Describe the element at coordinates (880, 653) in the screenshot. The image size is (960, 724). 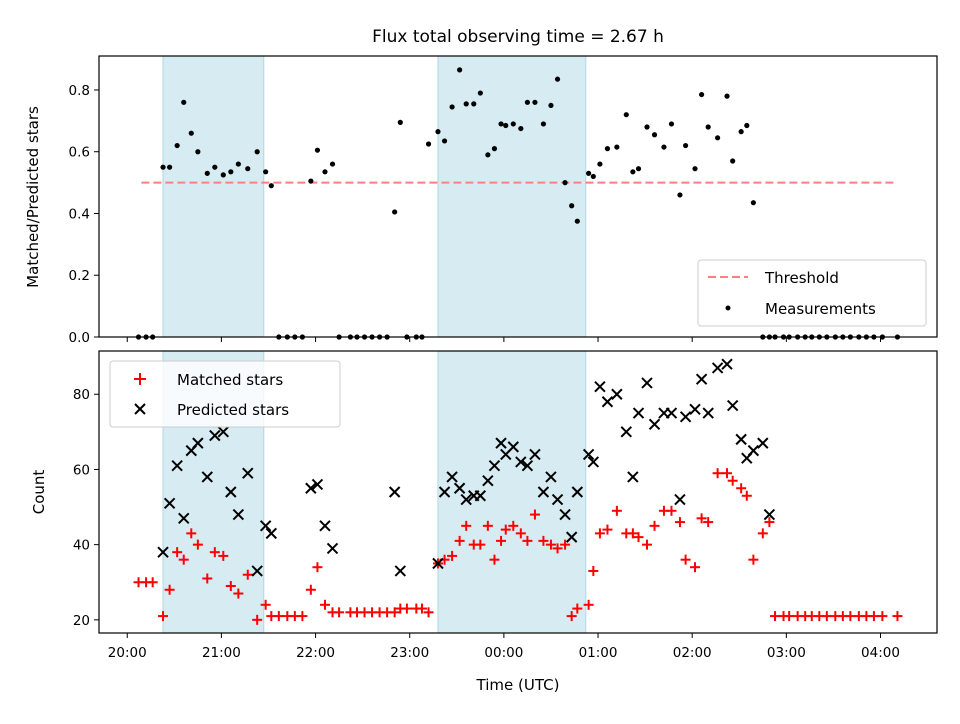
I see `x-tick-label: 04:00` at that location.